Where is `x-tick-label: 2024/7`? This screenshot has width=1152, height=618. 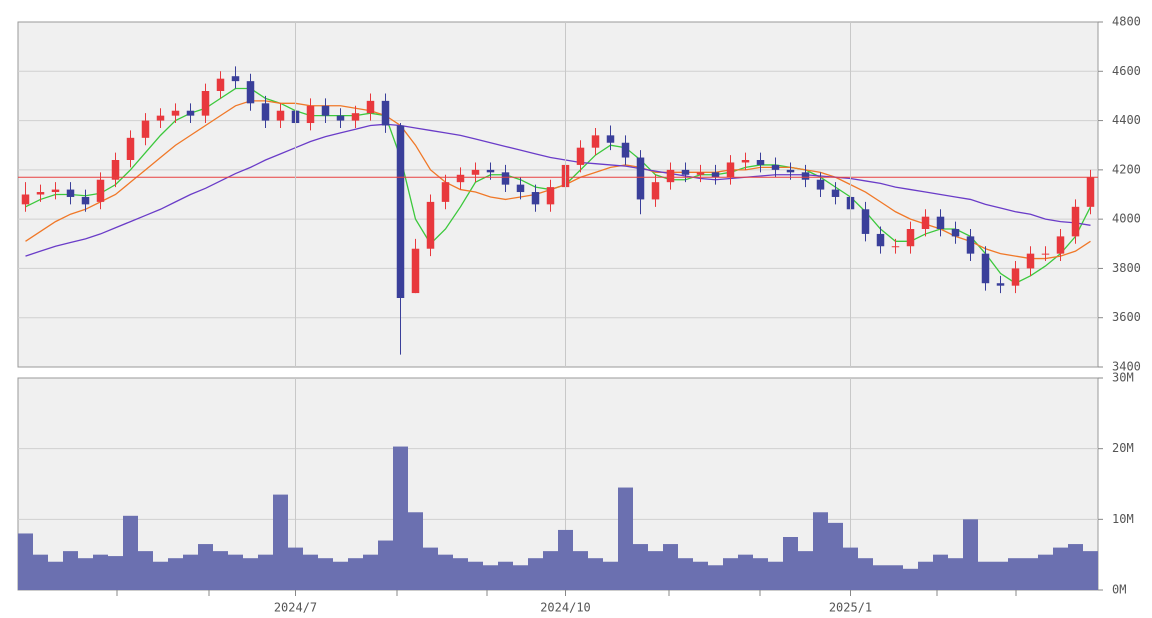 x-tick-label: 2024/7 is located at coordinates (295, 608).